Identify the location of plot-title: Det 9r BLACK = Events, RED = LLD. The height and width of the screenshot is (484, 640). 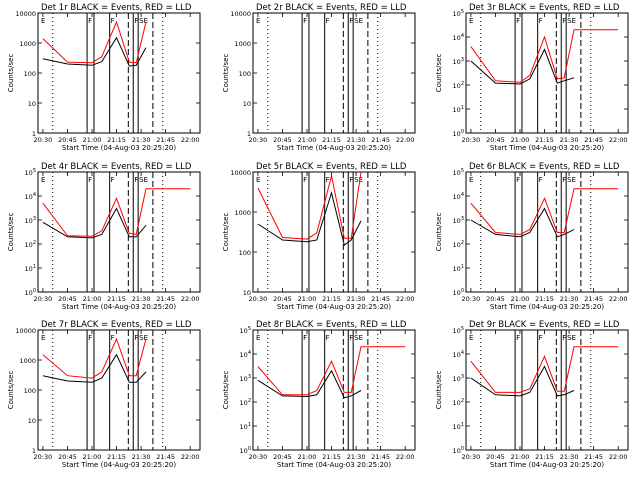
(544, 325).